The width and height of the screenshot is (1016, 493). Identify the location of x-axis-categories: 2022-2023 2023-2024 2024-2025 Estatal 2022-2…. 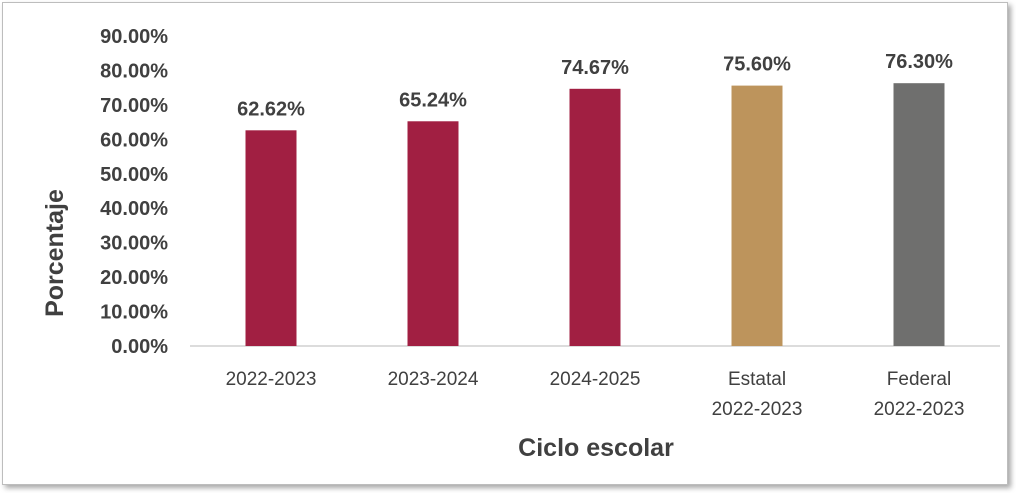
(595, 394).